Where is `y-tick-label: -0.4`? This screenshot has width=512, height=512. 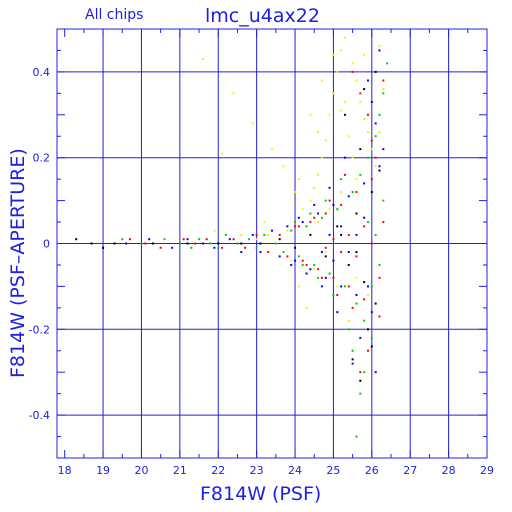 y-tick-label: -0.4 is located at coordinates (39, 415).